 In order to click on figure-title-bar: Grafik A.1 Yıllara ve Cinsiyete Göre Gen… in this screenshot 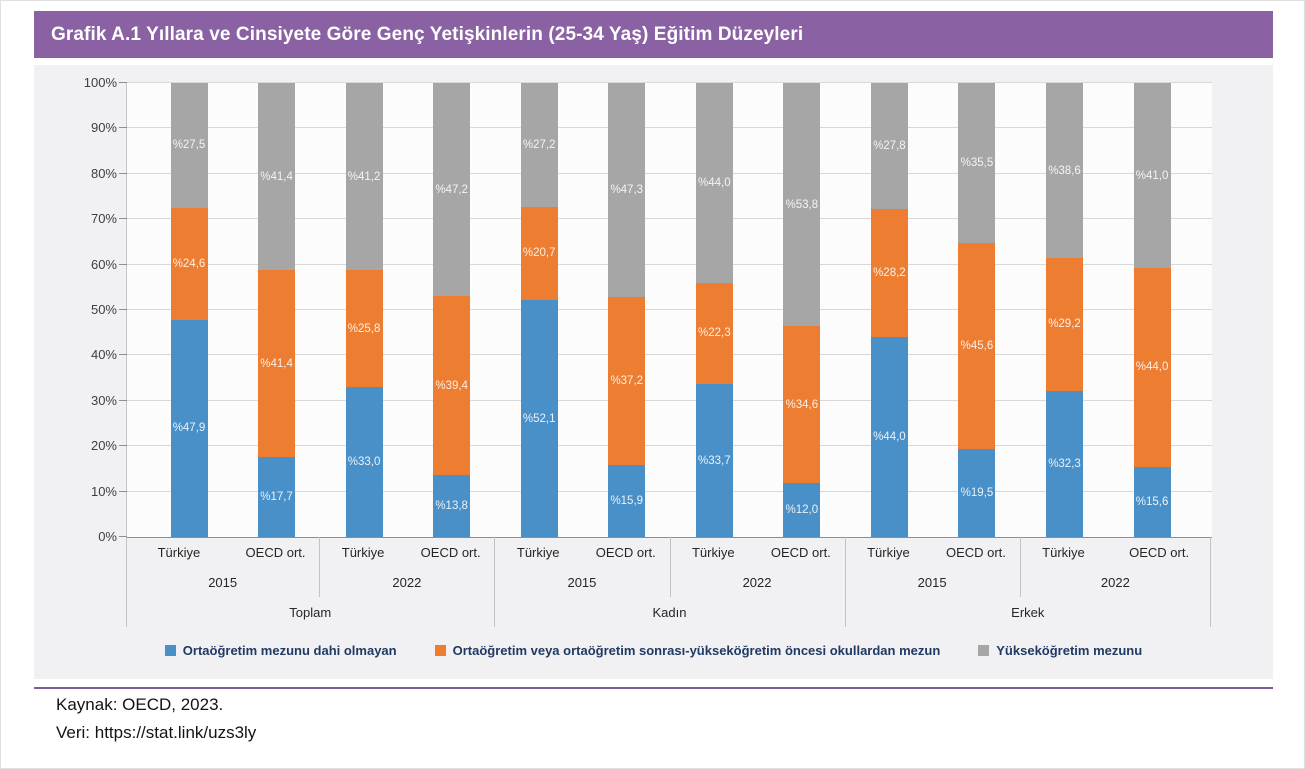, I will do `click(653, 34)`.